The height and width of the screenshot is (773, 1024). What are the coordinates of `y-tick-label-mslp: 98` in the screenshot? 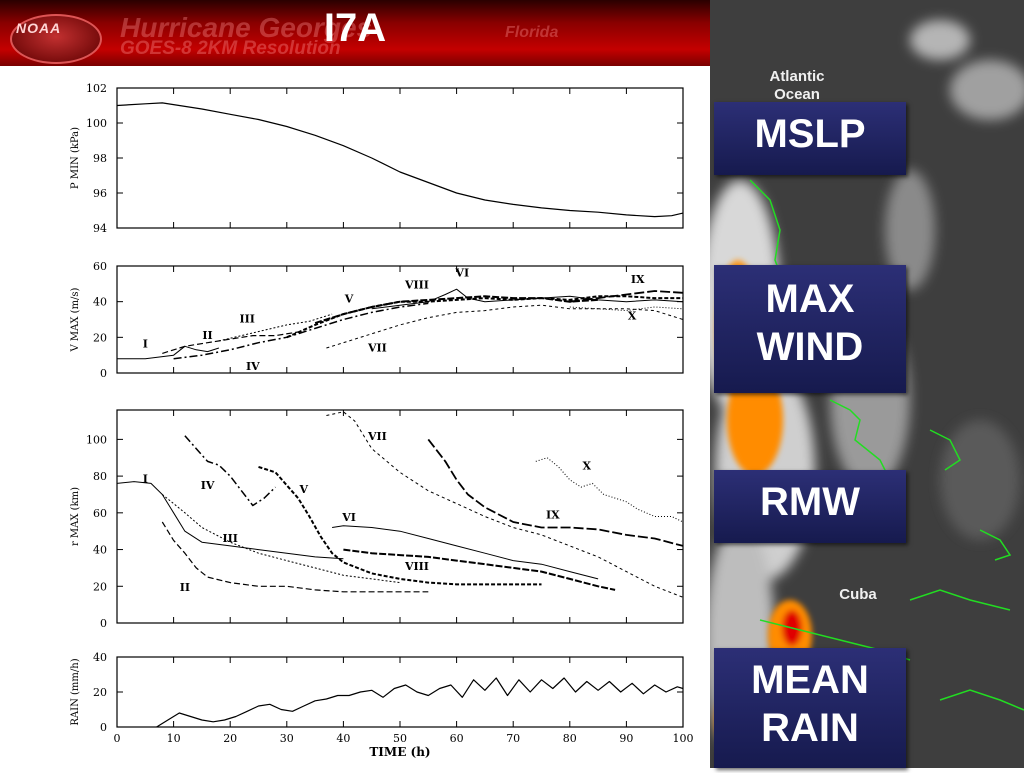 It's located at (100, 158).